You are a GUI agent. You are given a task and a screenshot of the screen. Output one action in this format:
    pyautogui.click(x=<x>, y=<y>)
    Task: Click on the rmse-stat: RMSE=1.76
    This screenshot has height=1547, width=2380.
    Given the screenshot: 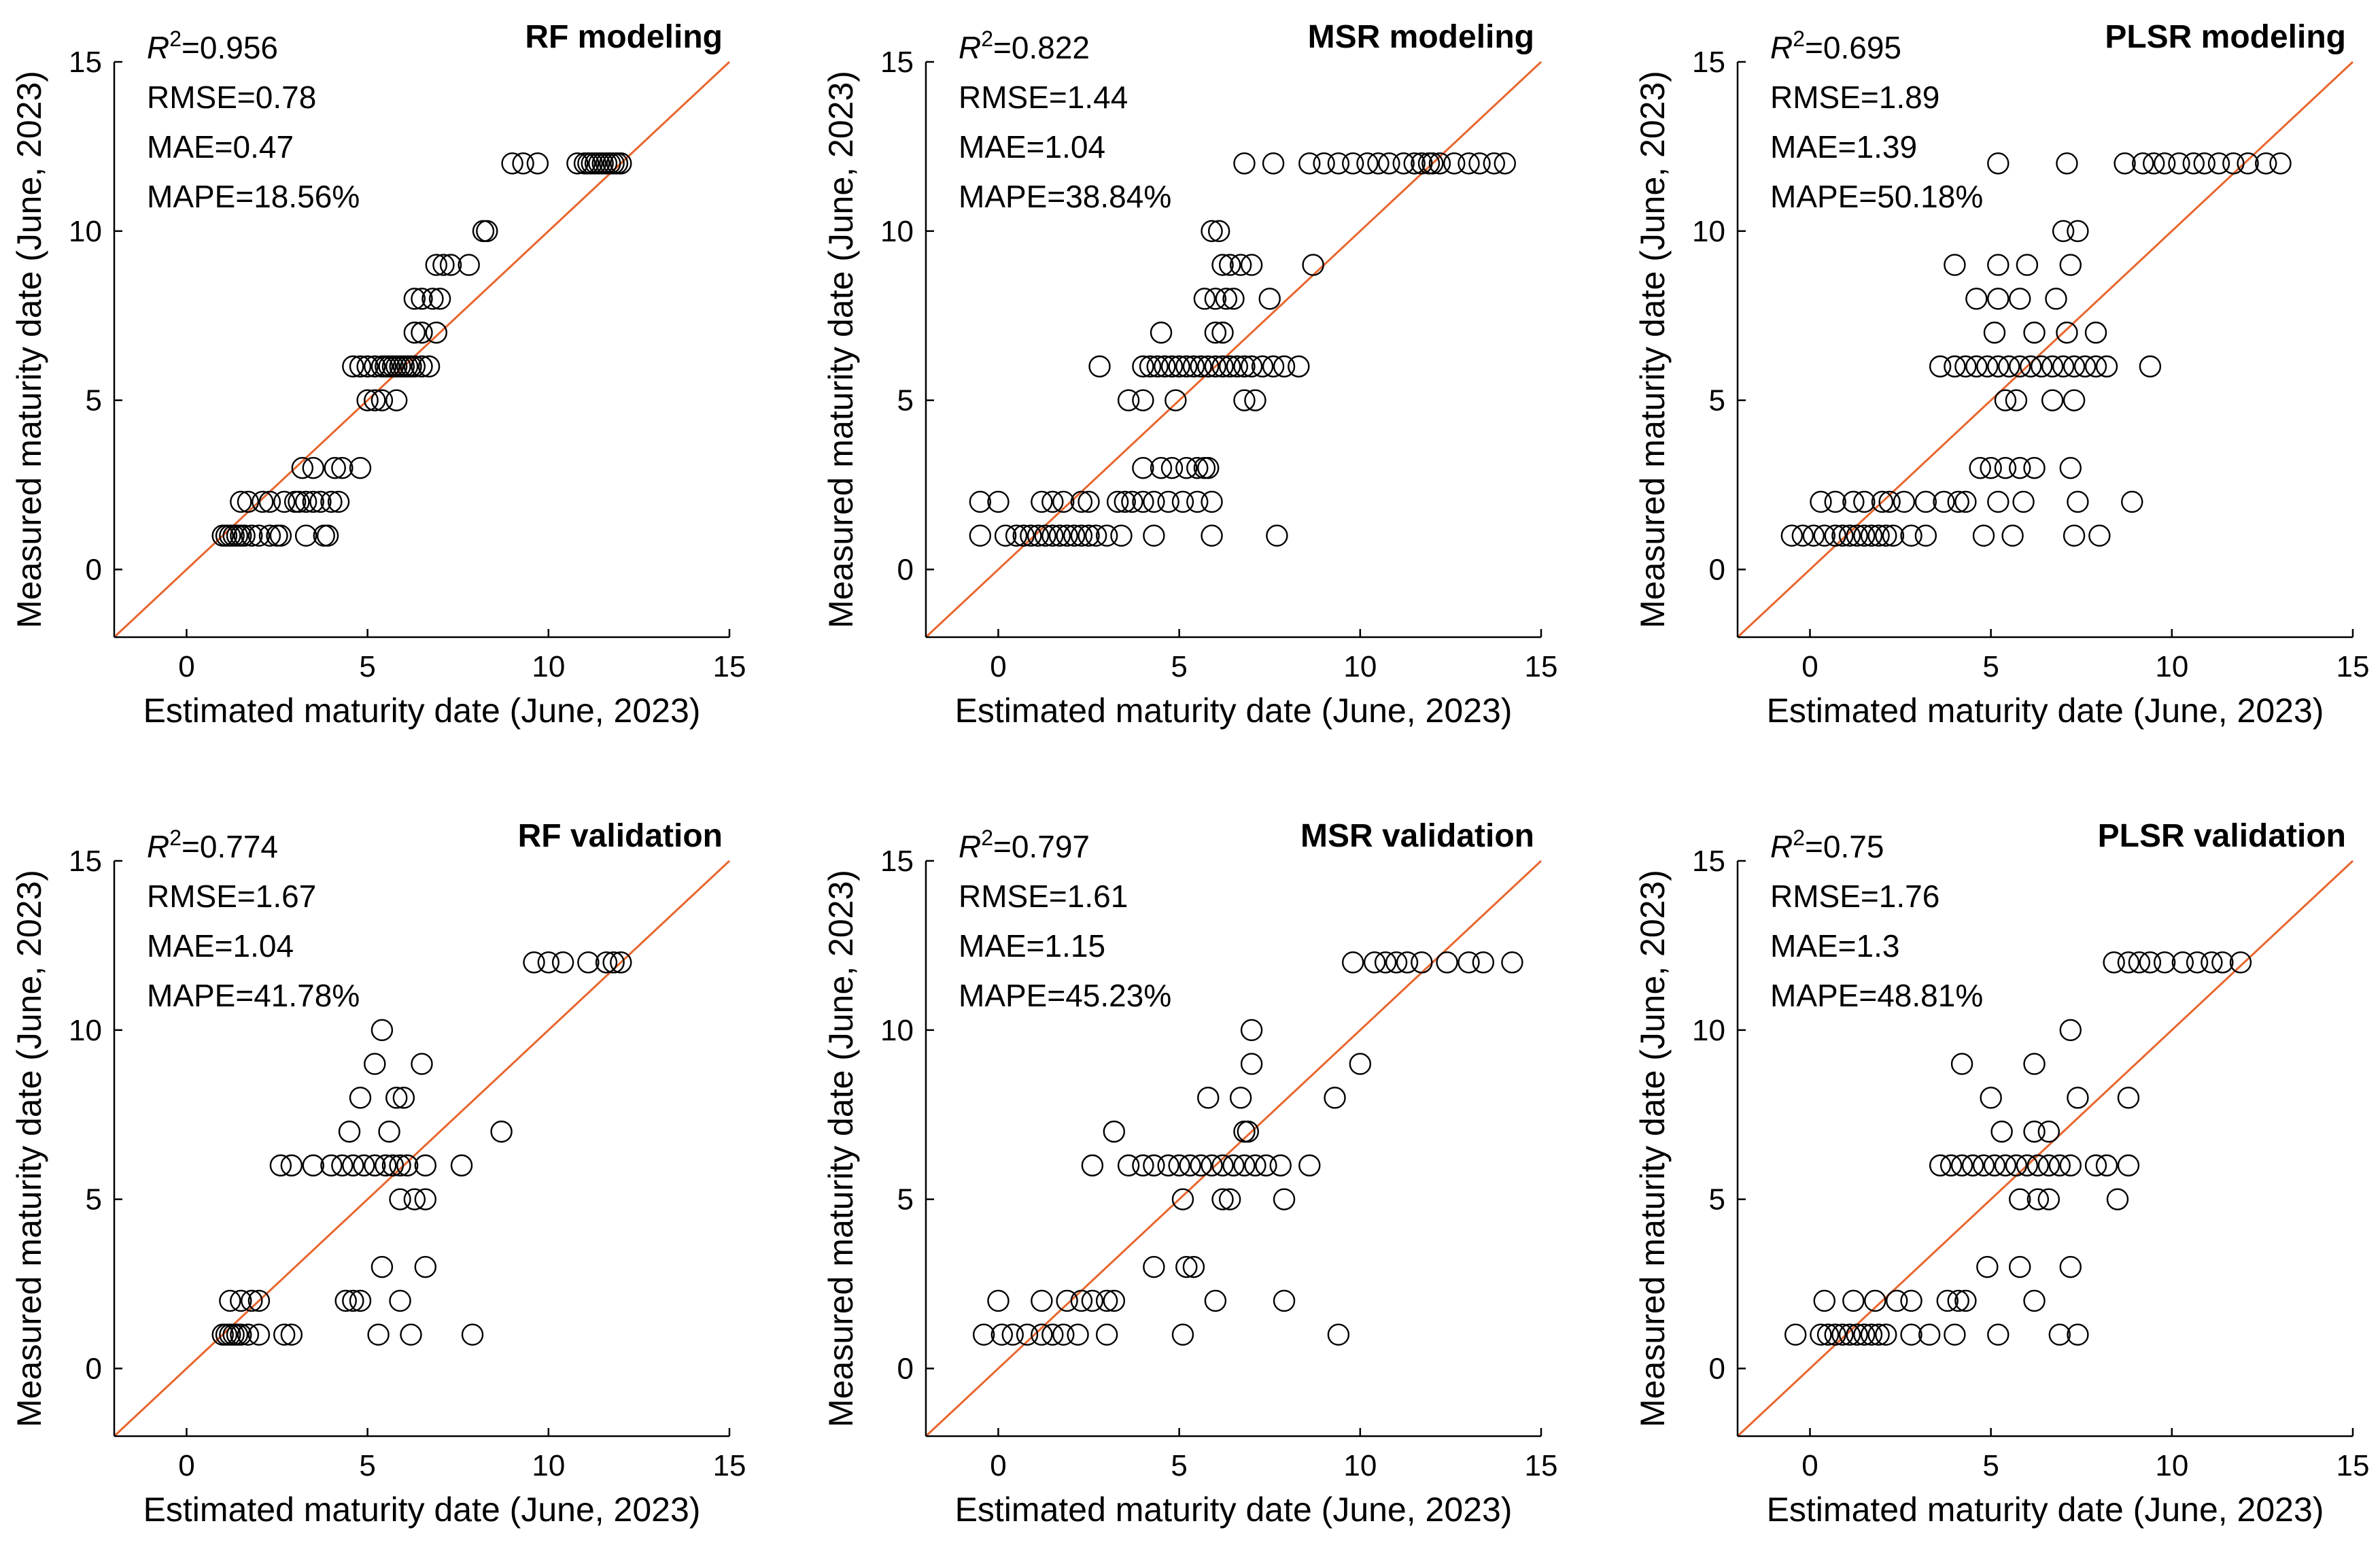 What is the action you would take?
    pyautogui.click(x=1854, y=897)
    